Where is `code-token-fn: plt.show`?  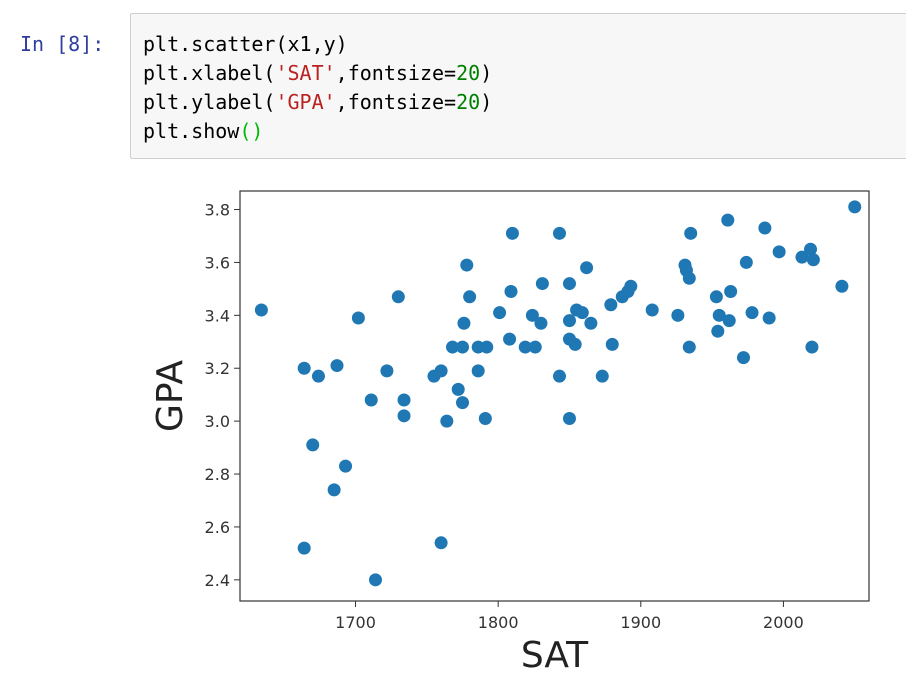 code-token-fn: plt.show is located at coordinates (191, 131).